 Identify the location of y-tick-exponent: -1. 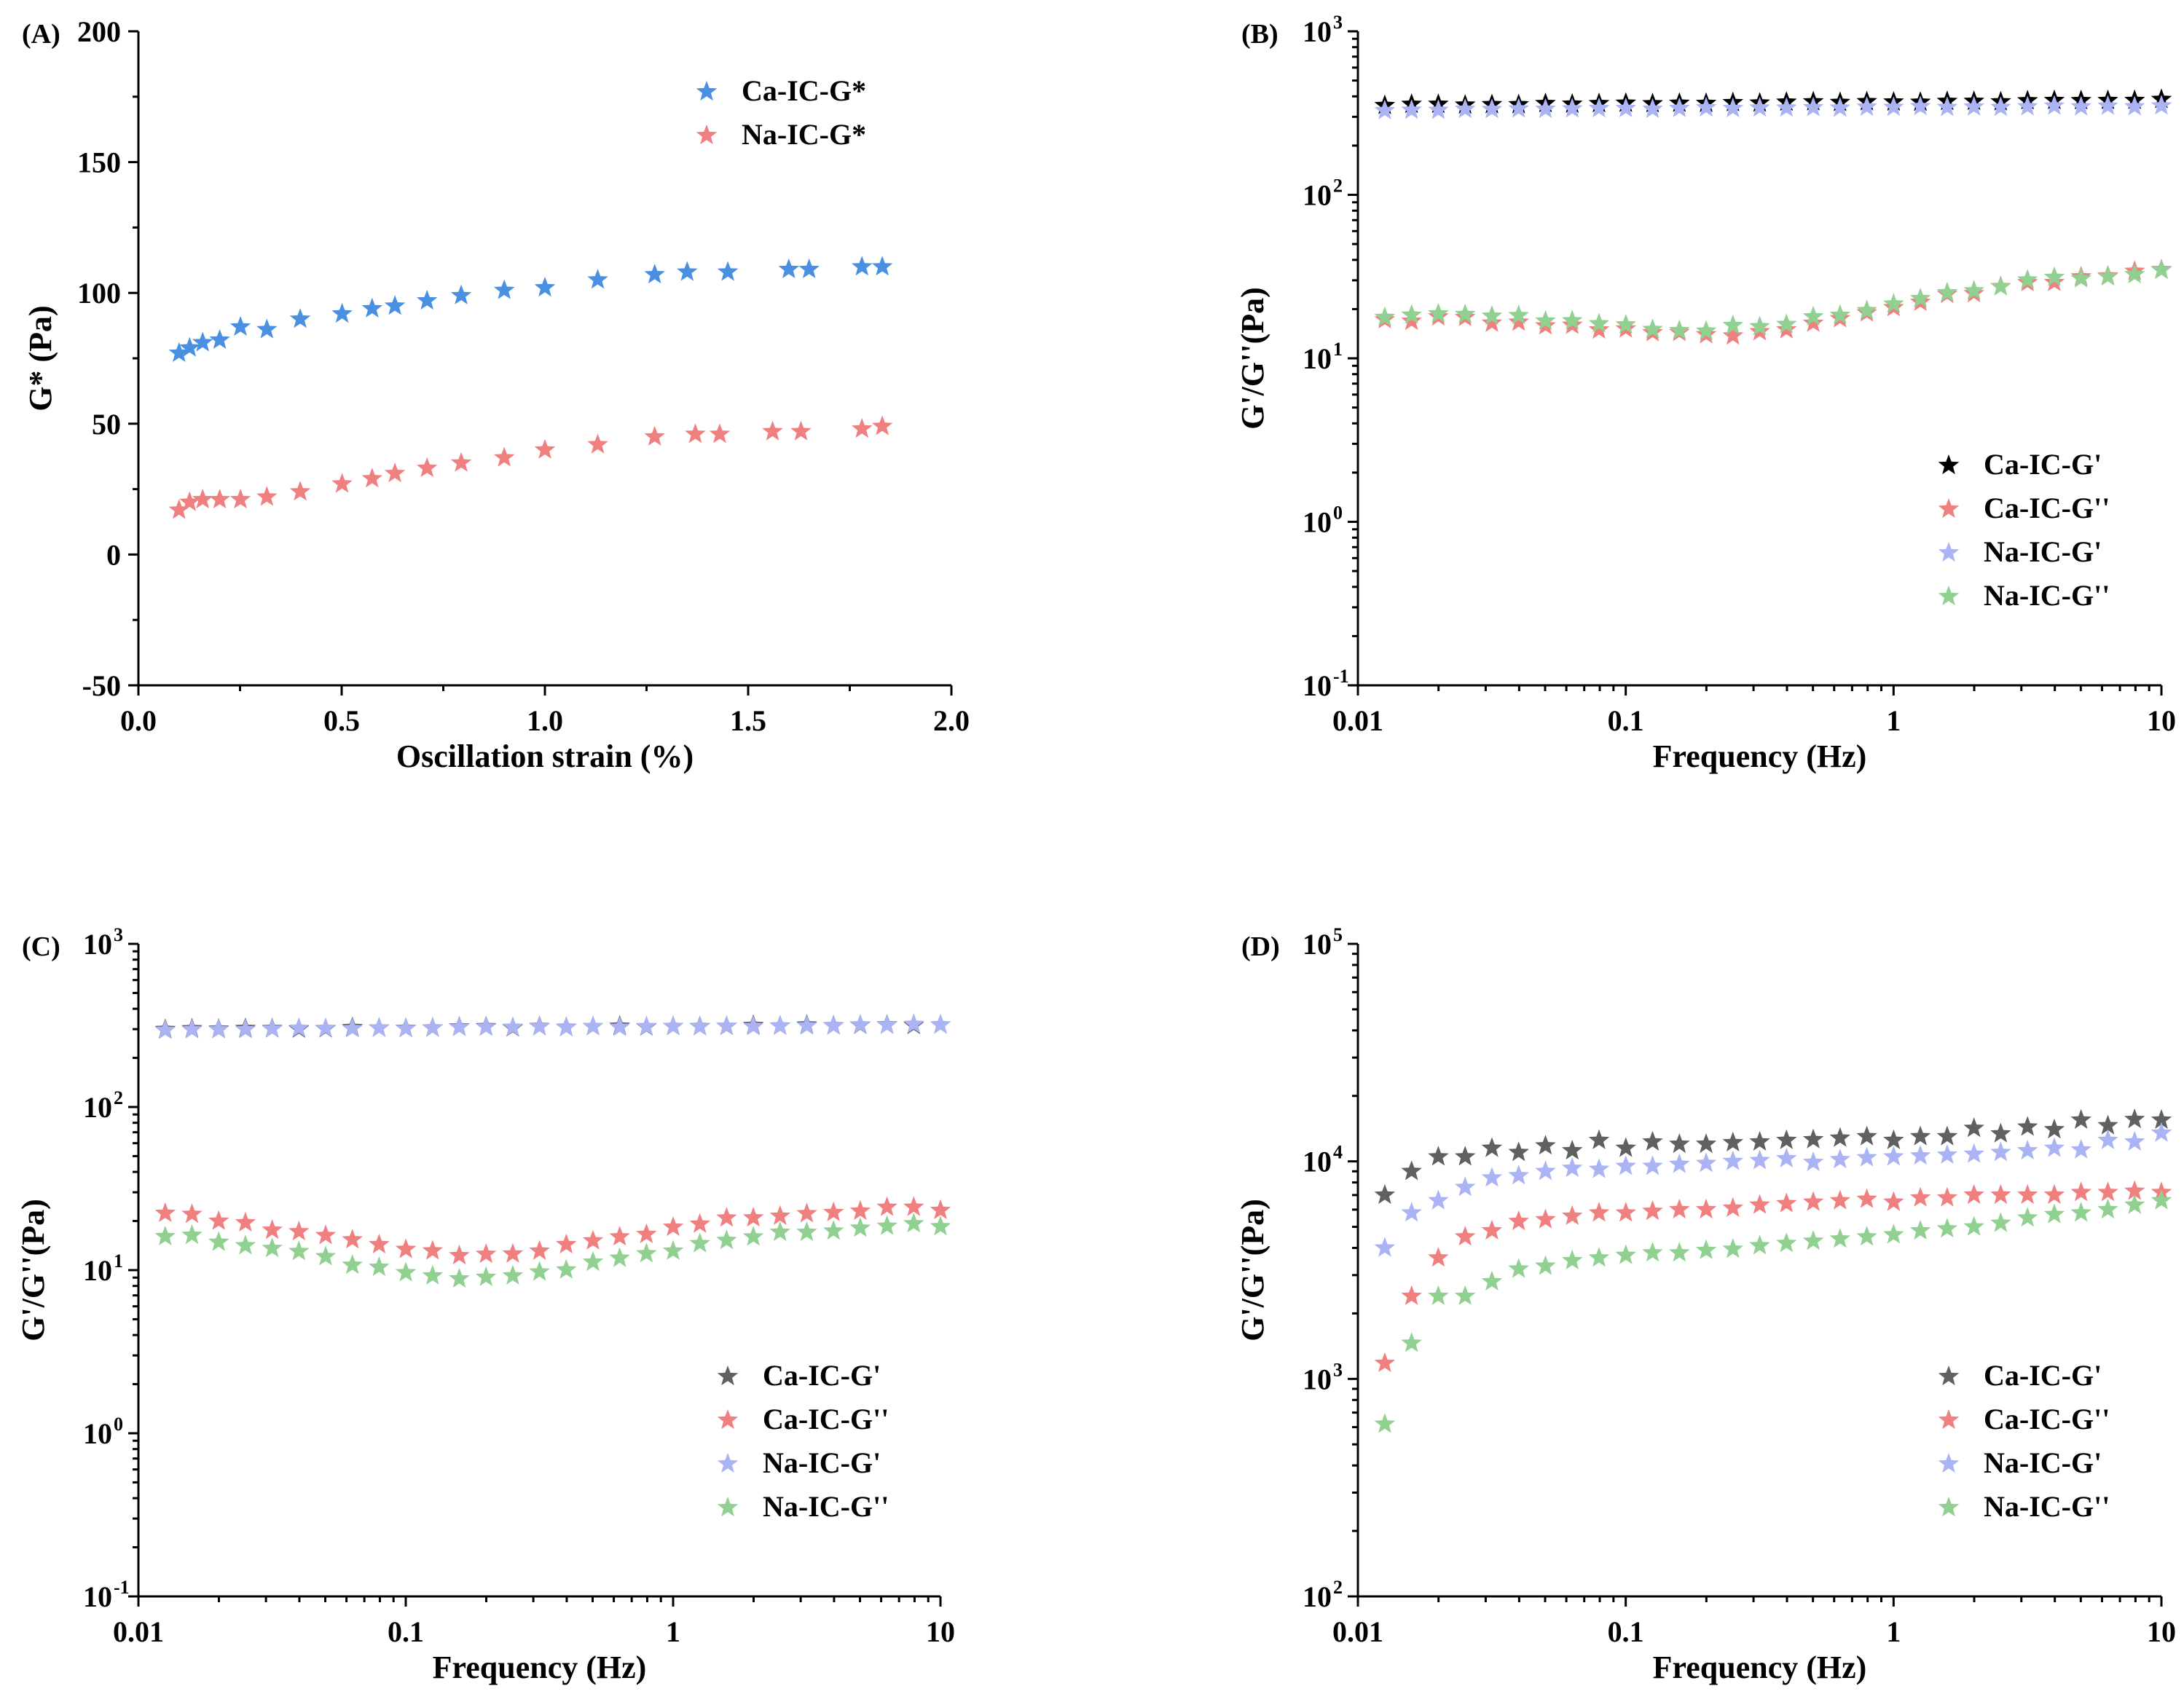
(122, 1588).